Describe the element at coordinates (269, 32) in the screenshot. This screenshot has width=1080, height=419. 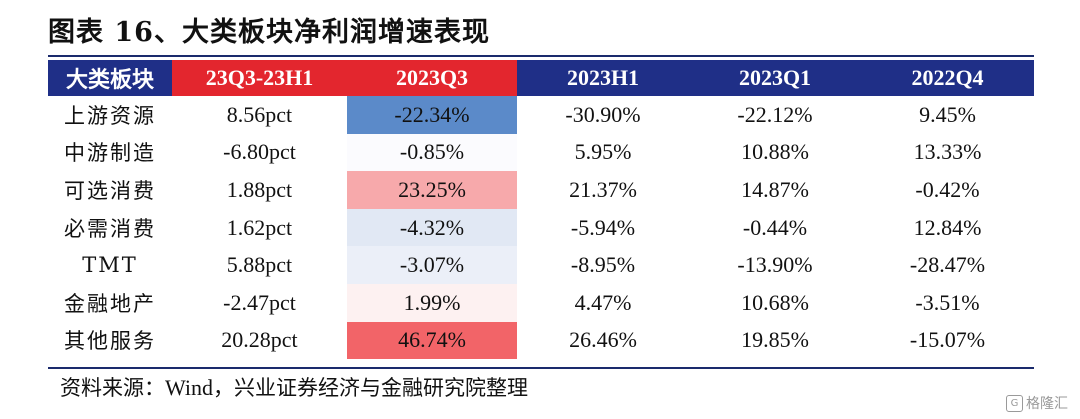
I see `table-title: 图表 16、大类板块净利润增速表现` at that location.